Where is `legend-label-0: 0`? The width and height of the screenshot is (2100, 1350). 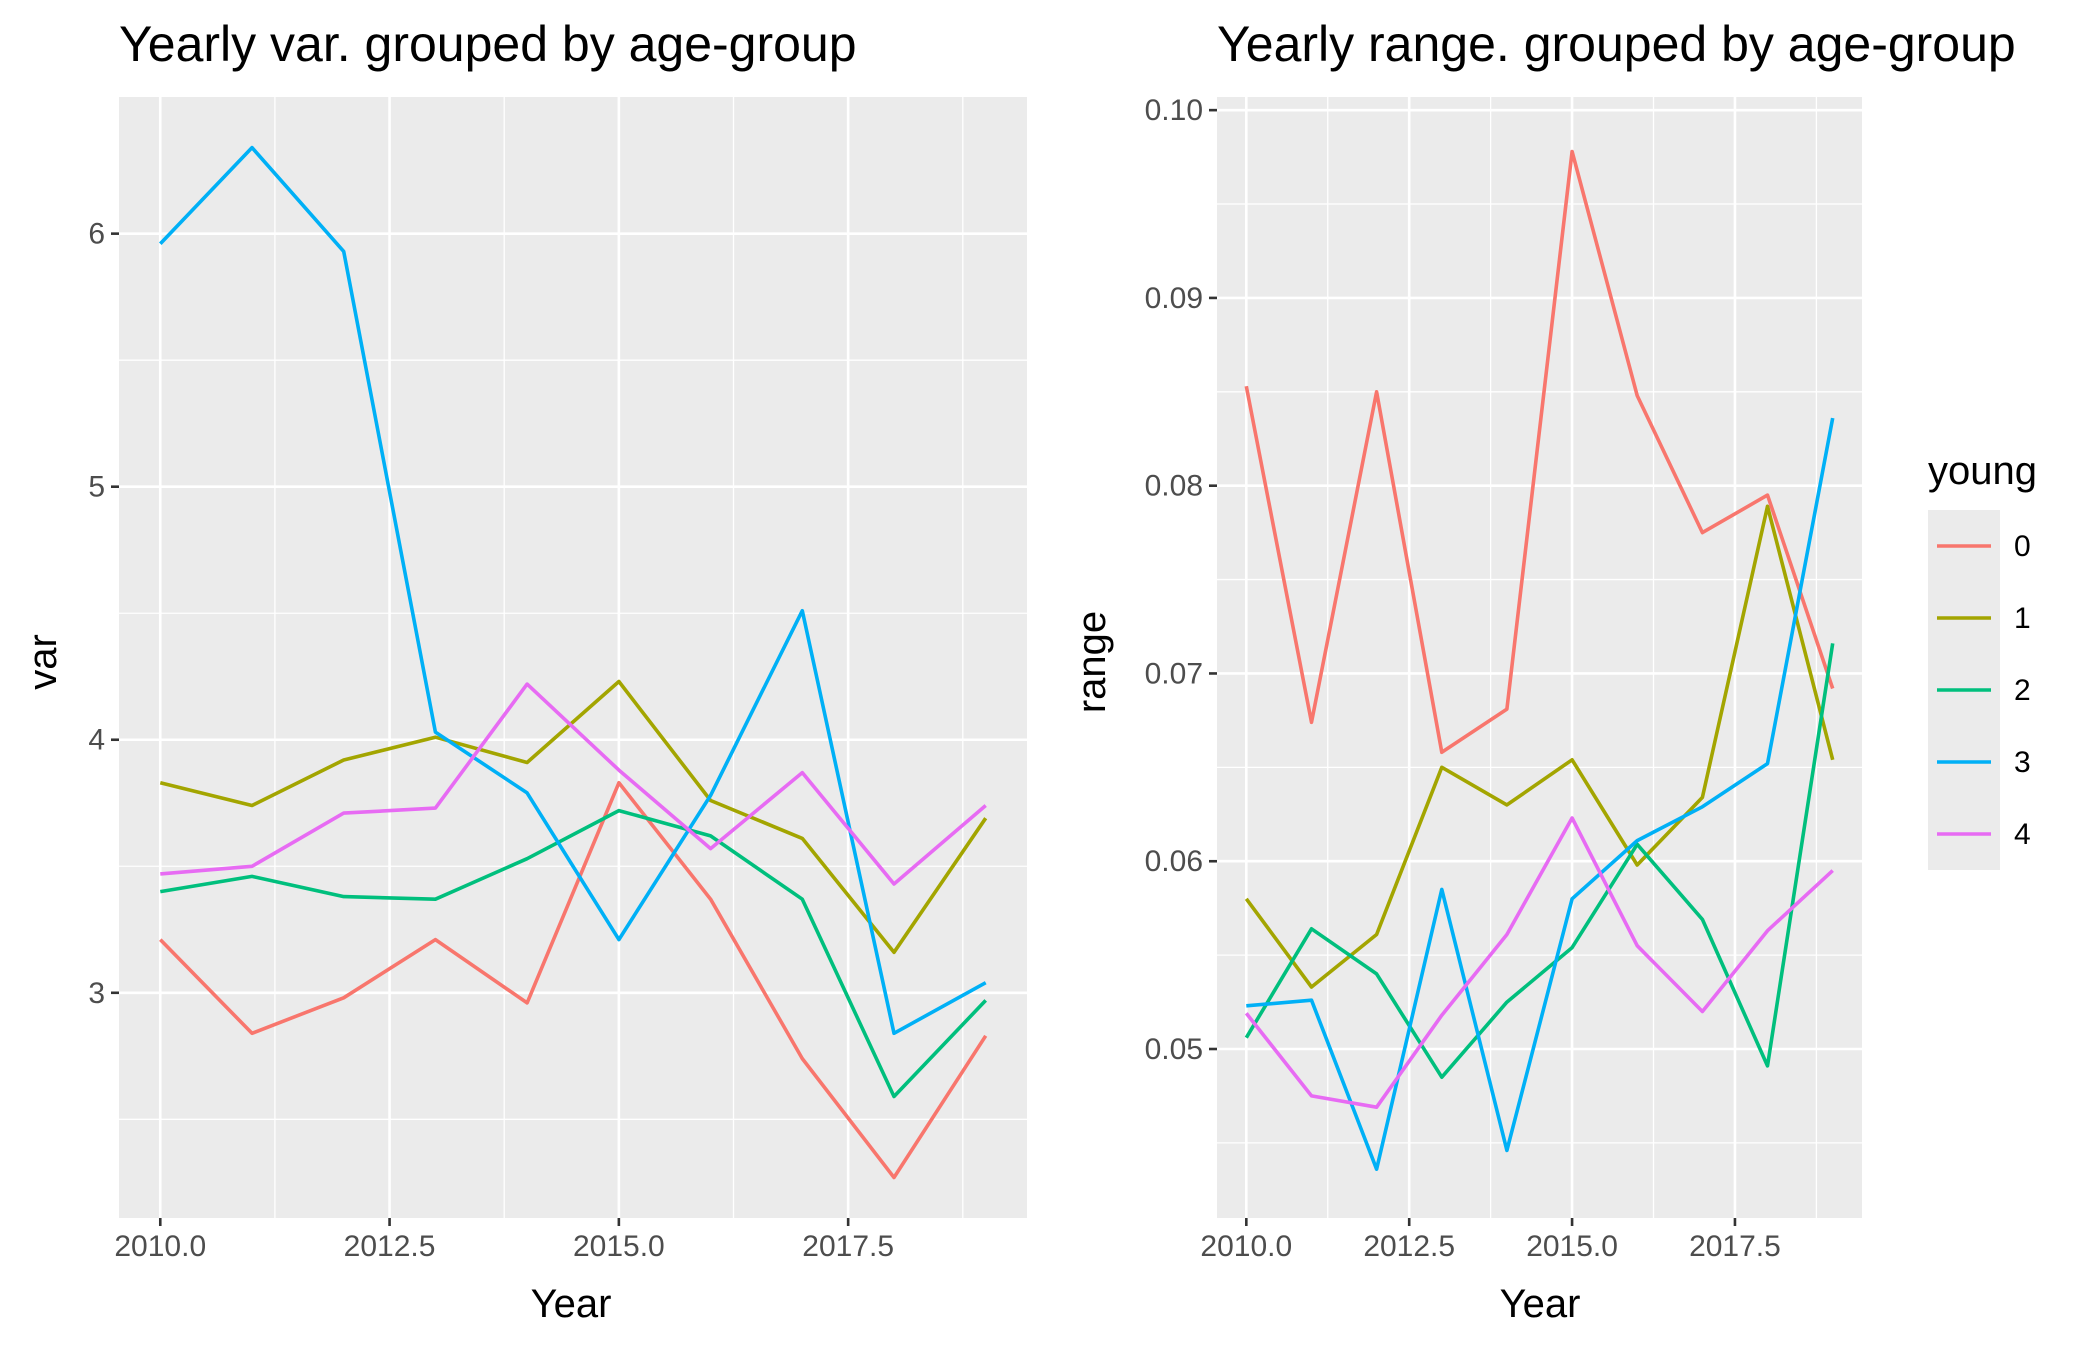 legend-label-0: 0 is located at coordinates (2022, 546).